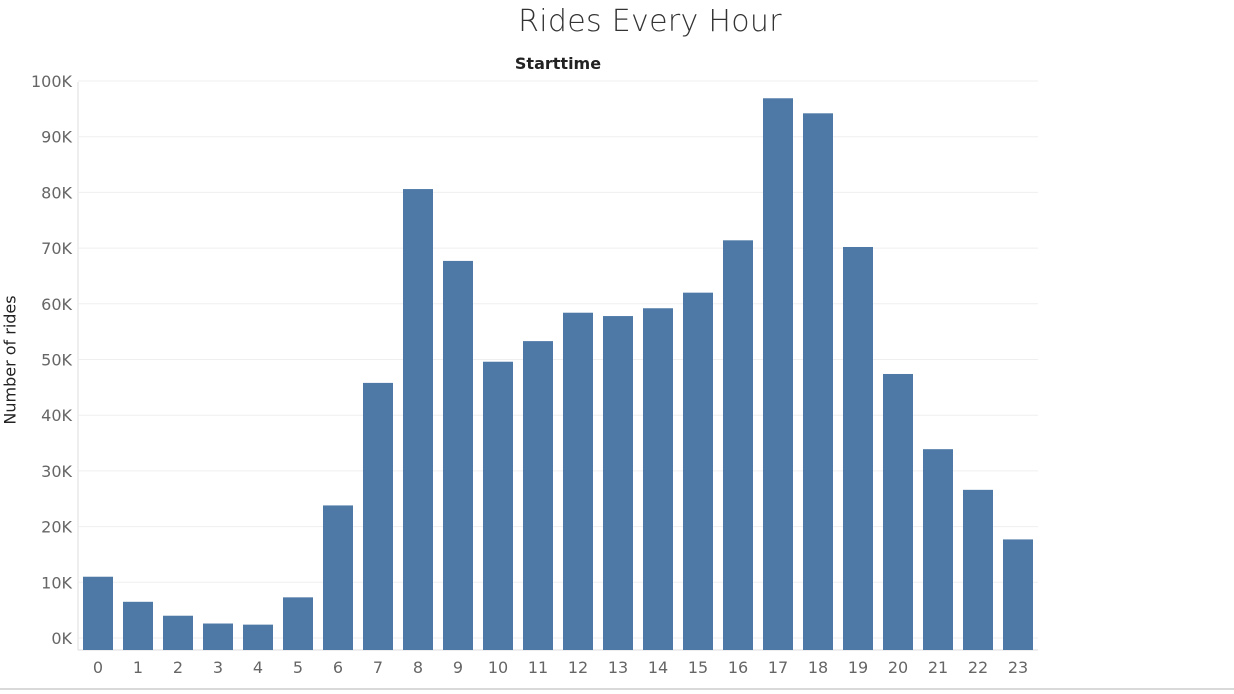 This screenshot has height=694, width=1234. What do you see at coordinates (778, 667) in the screenshot?
I see `x-tick-label: 17` at bounding box center [778, 667].